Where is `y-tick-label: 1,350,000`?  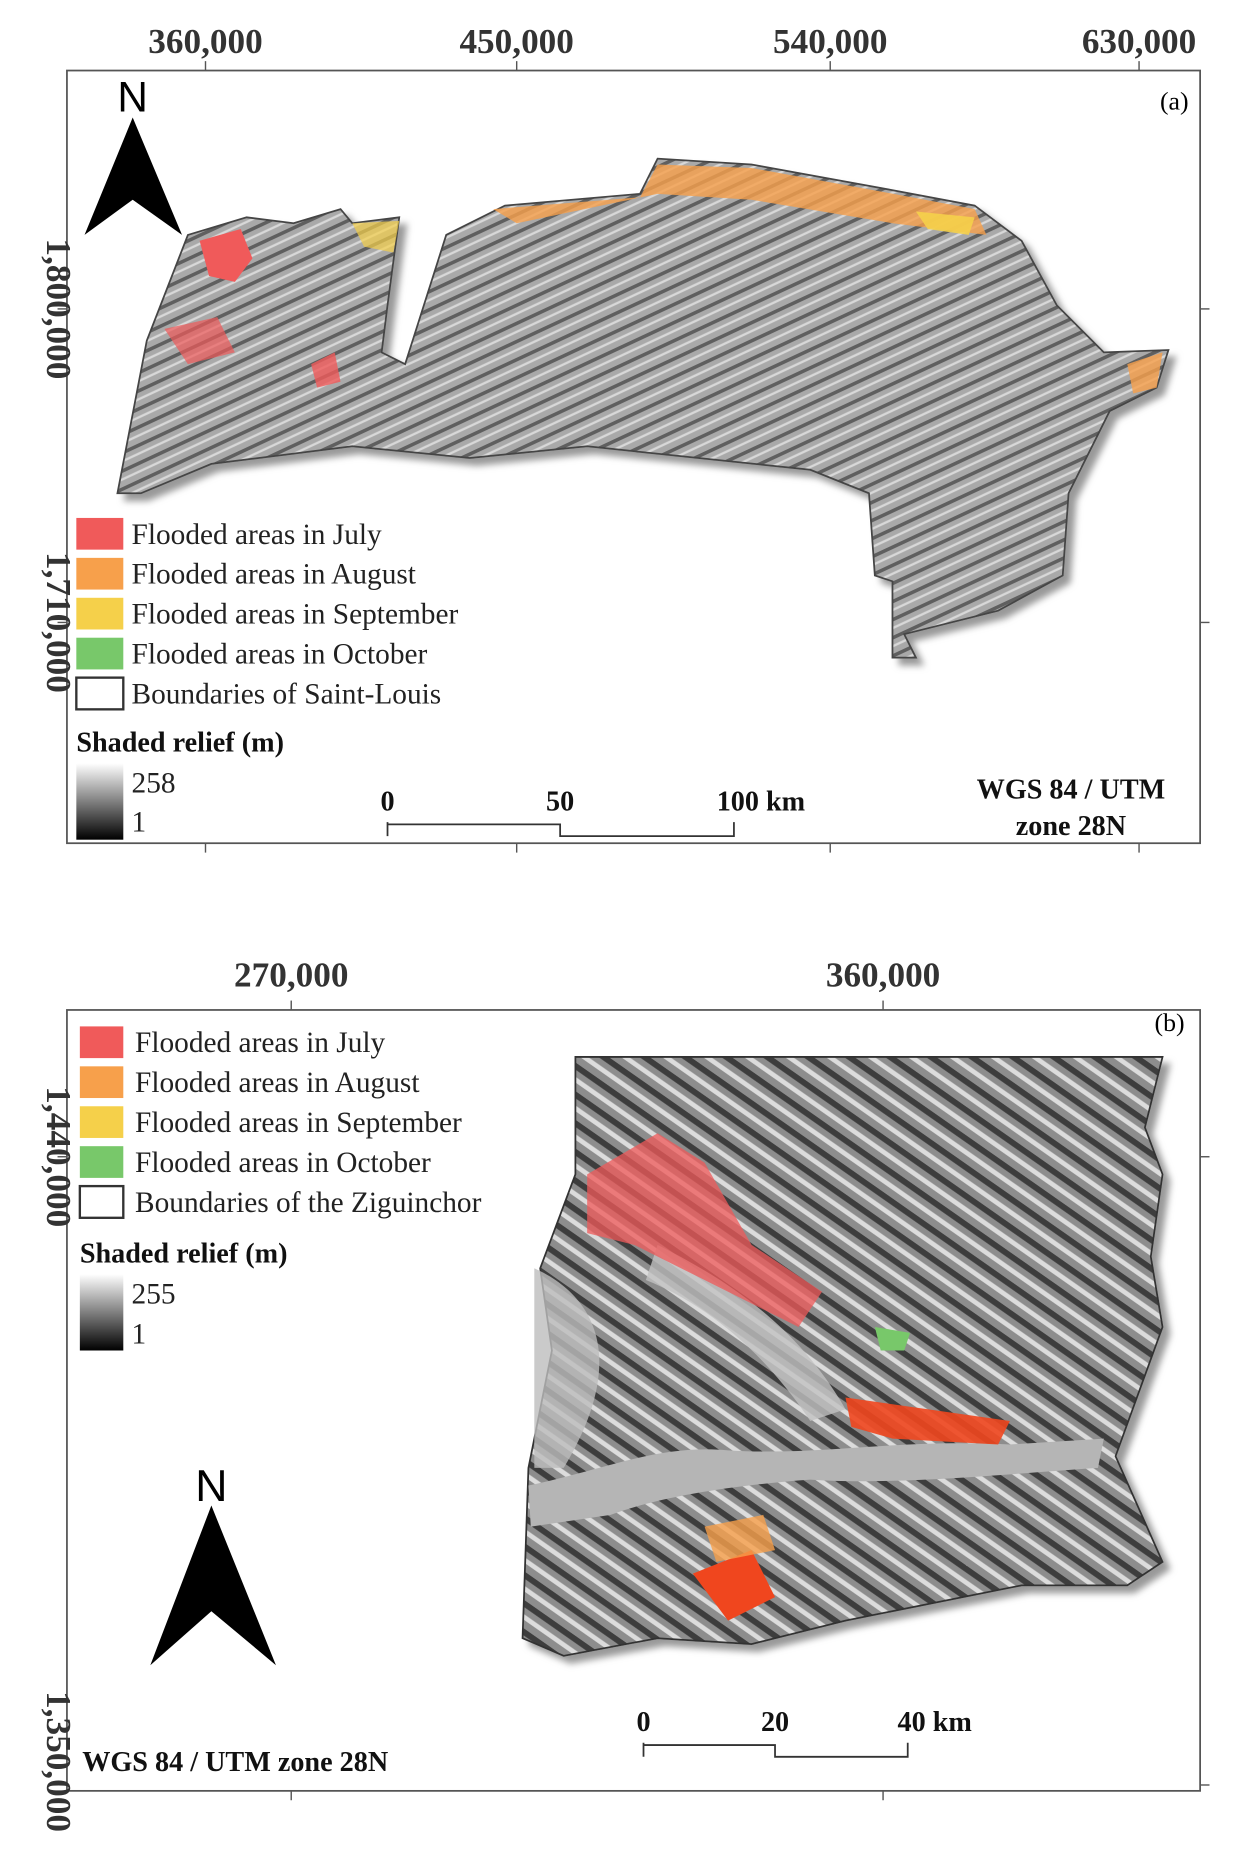 y-tick-label: 1,350,000 is located at coordinates (58, 1761).